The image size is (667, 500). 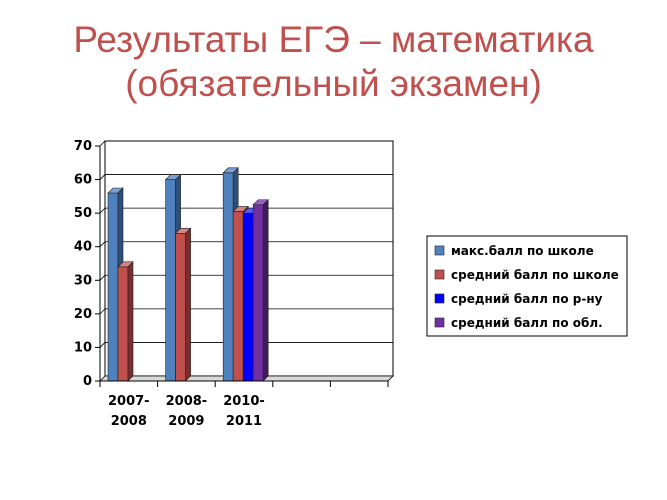 What do you see at coordinates (527, 323) in the screenshot?
I see `legend-item-label: средний балл по обл.` at bounding box center [527, 323].